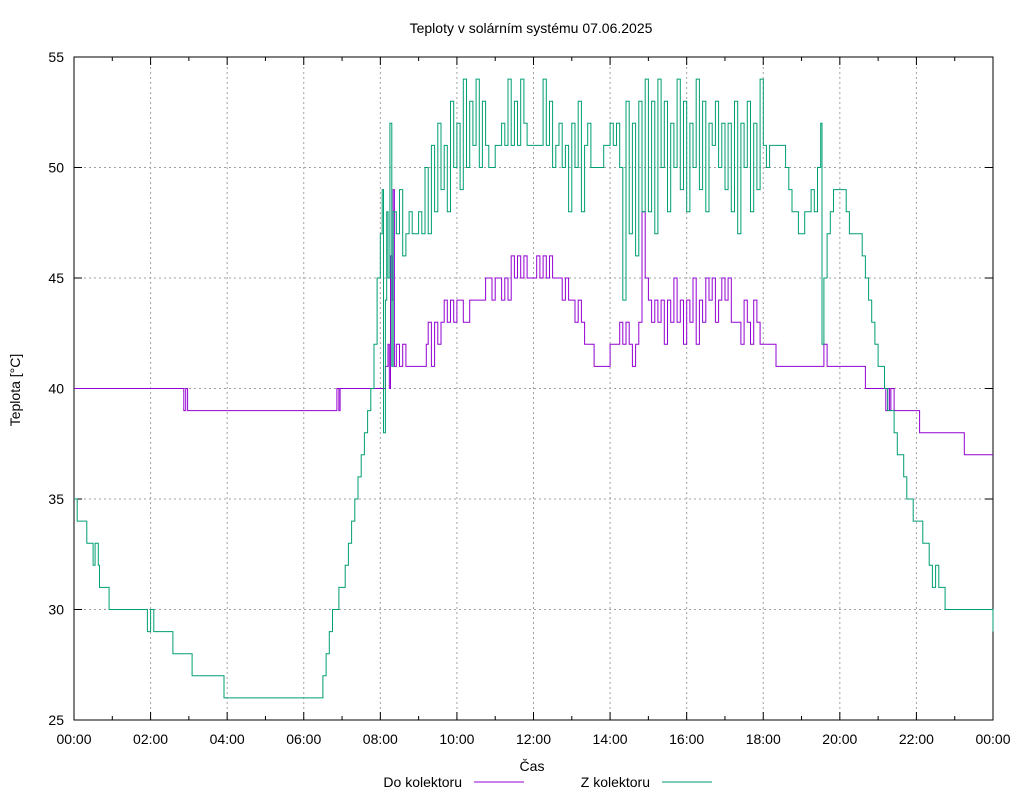  What do you see at coordinates (56, 610) in the screenshot?
I see `y-tick-label: 30` at bounding box center [56, 610].